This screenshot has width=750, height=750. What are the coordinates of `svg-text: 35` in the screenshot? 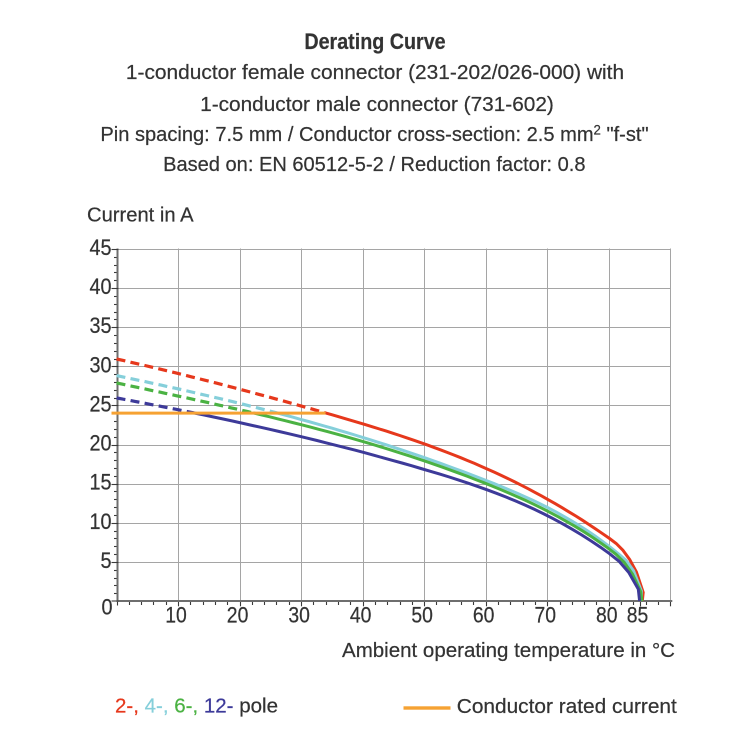 It's located at (100, 326).